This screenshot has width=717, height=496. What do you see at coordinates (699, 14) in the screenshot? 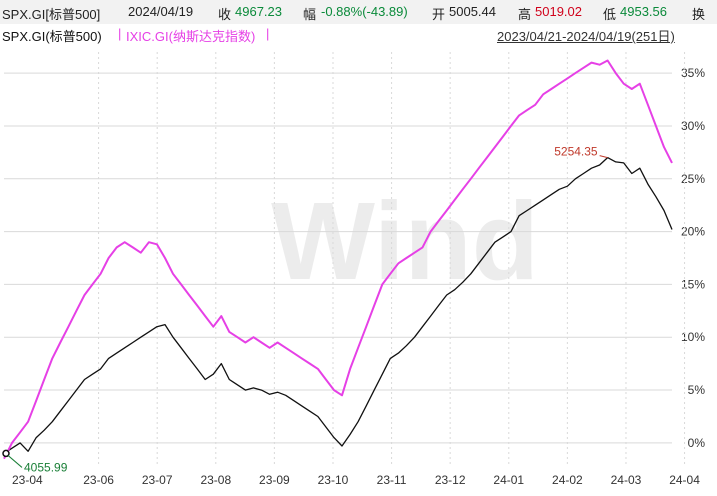
I see `turnover-label: 换` at bounding box center [699, 14].